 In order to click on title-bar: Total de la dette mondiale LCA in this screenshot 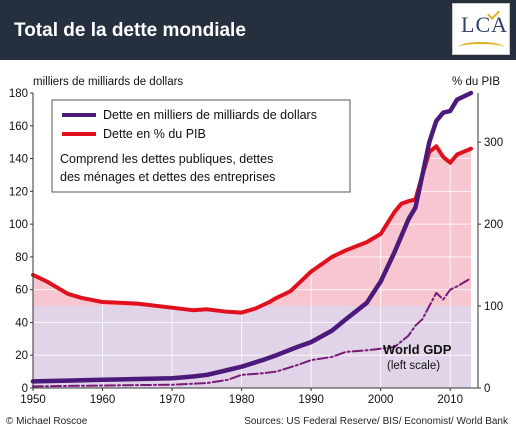, I will do `click(258, 30)`.